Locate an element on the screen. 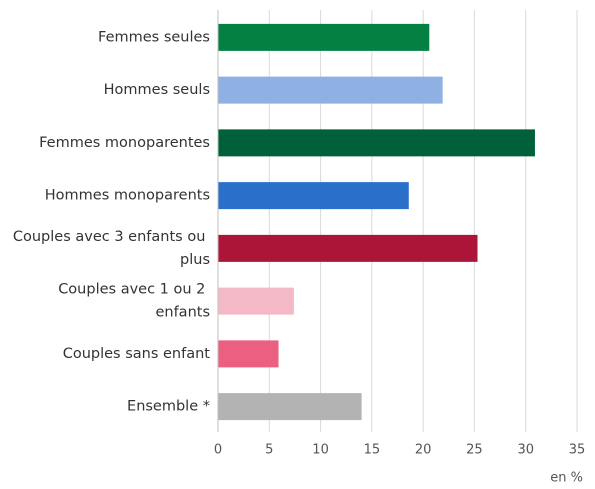  x-tick-label: 30 is located at coordinates (525, 450).